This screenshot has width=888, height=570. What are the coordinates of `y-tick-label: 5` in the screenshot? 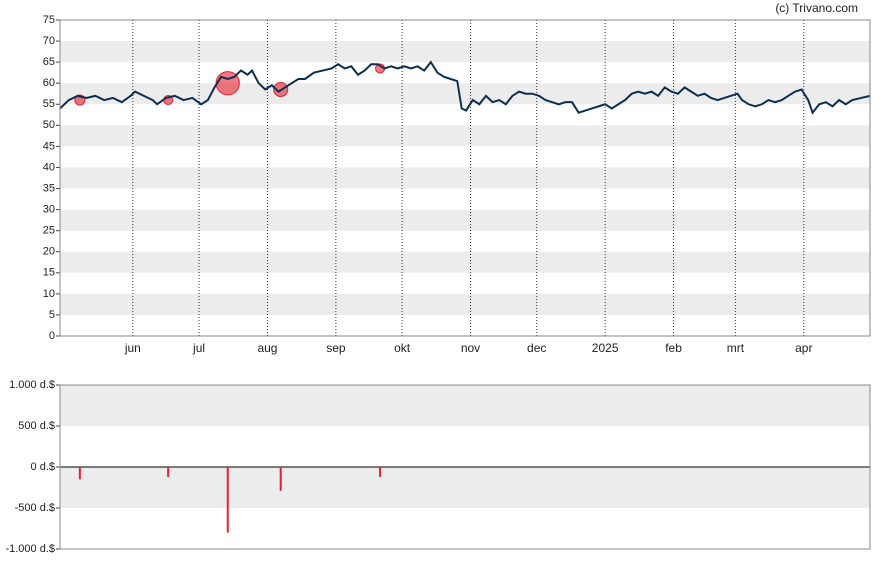 It's located at (52, 315).